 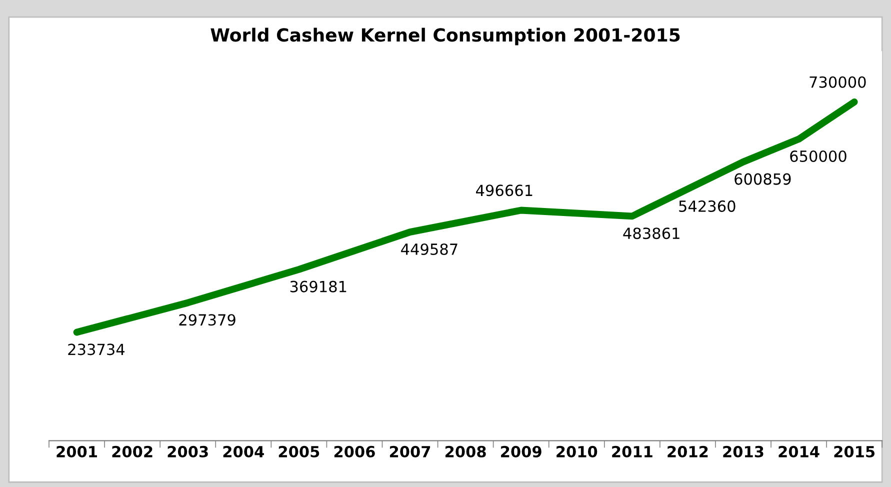 What do you see at coordinates (207, 320) in the screenshot?
I see `data-label: 297379` at bounding box center [207, 320].